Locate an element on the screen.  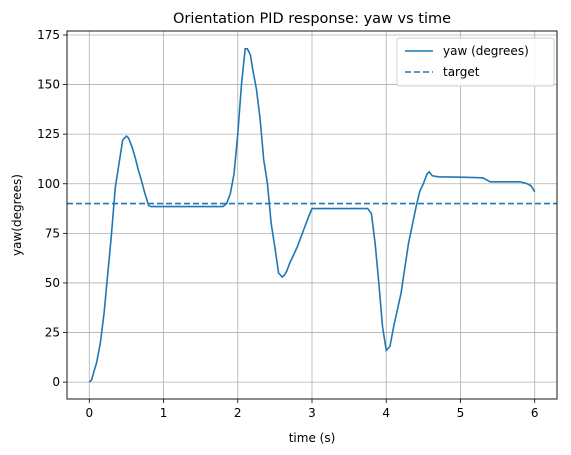
x-axis-ticks: 0 1 2 3 4 5 6 is located at coordinates (312, 409).